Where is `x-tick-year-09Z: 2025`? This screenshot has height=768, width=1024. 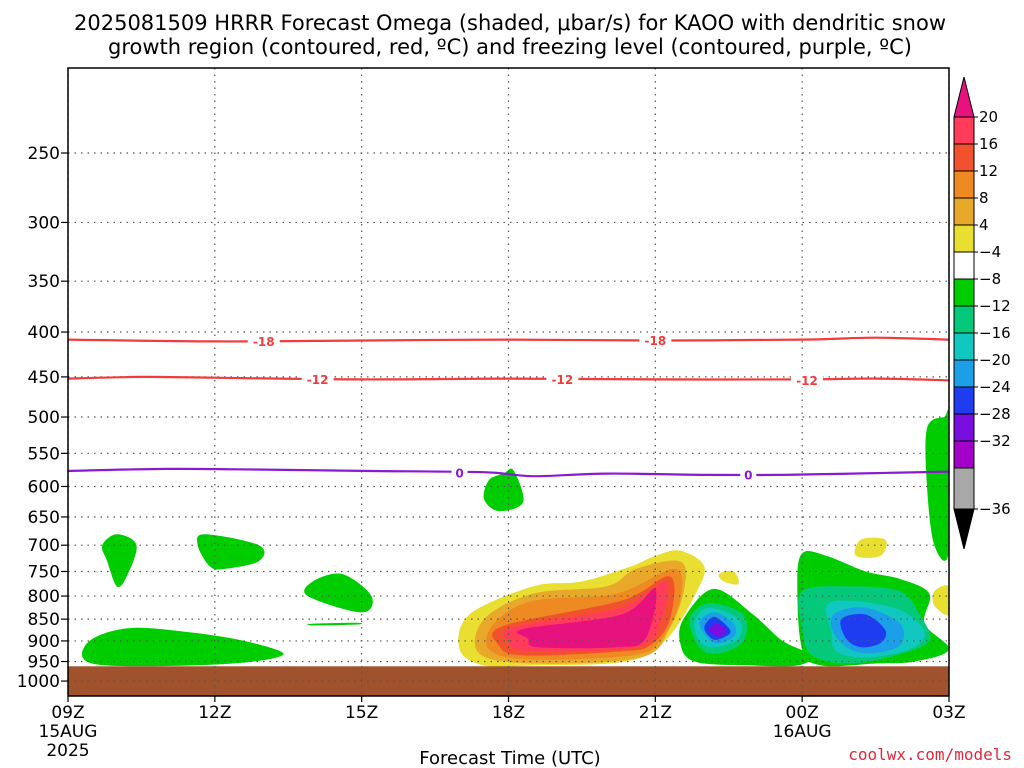 x-tick-year-09Z: 2025 is located at coordinates (67, 751).